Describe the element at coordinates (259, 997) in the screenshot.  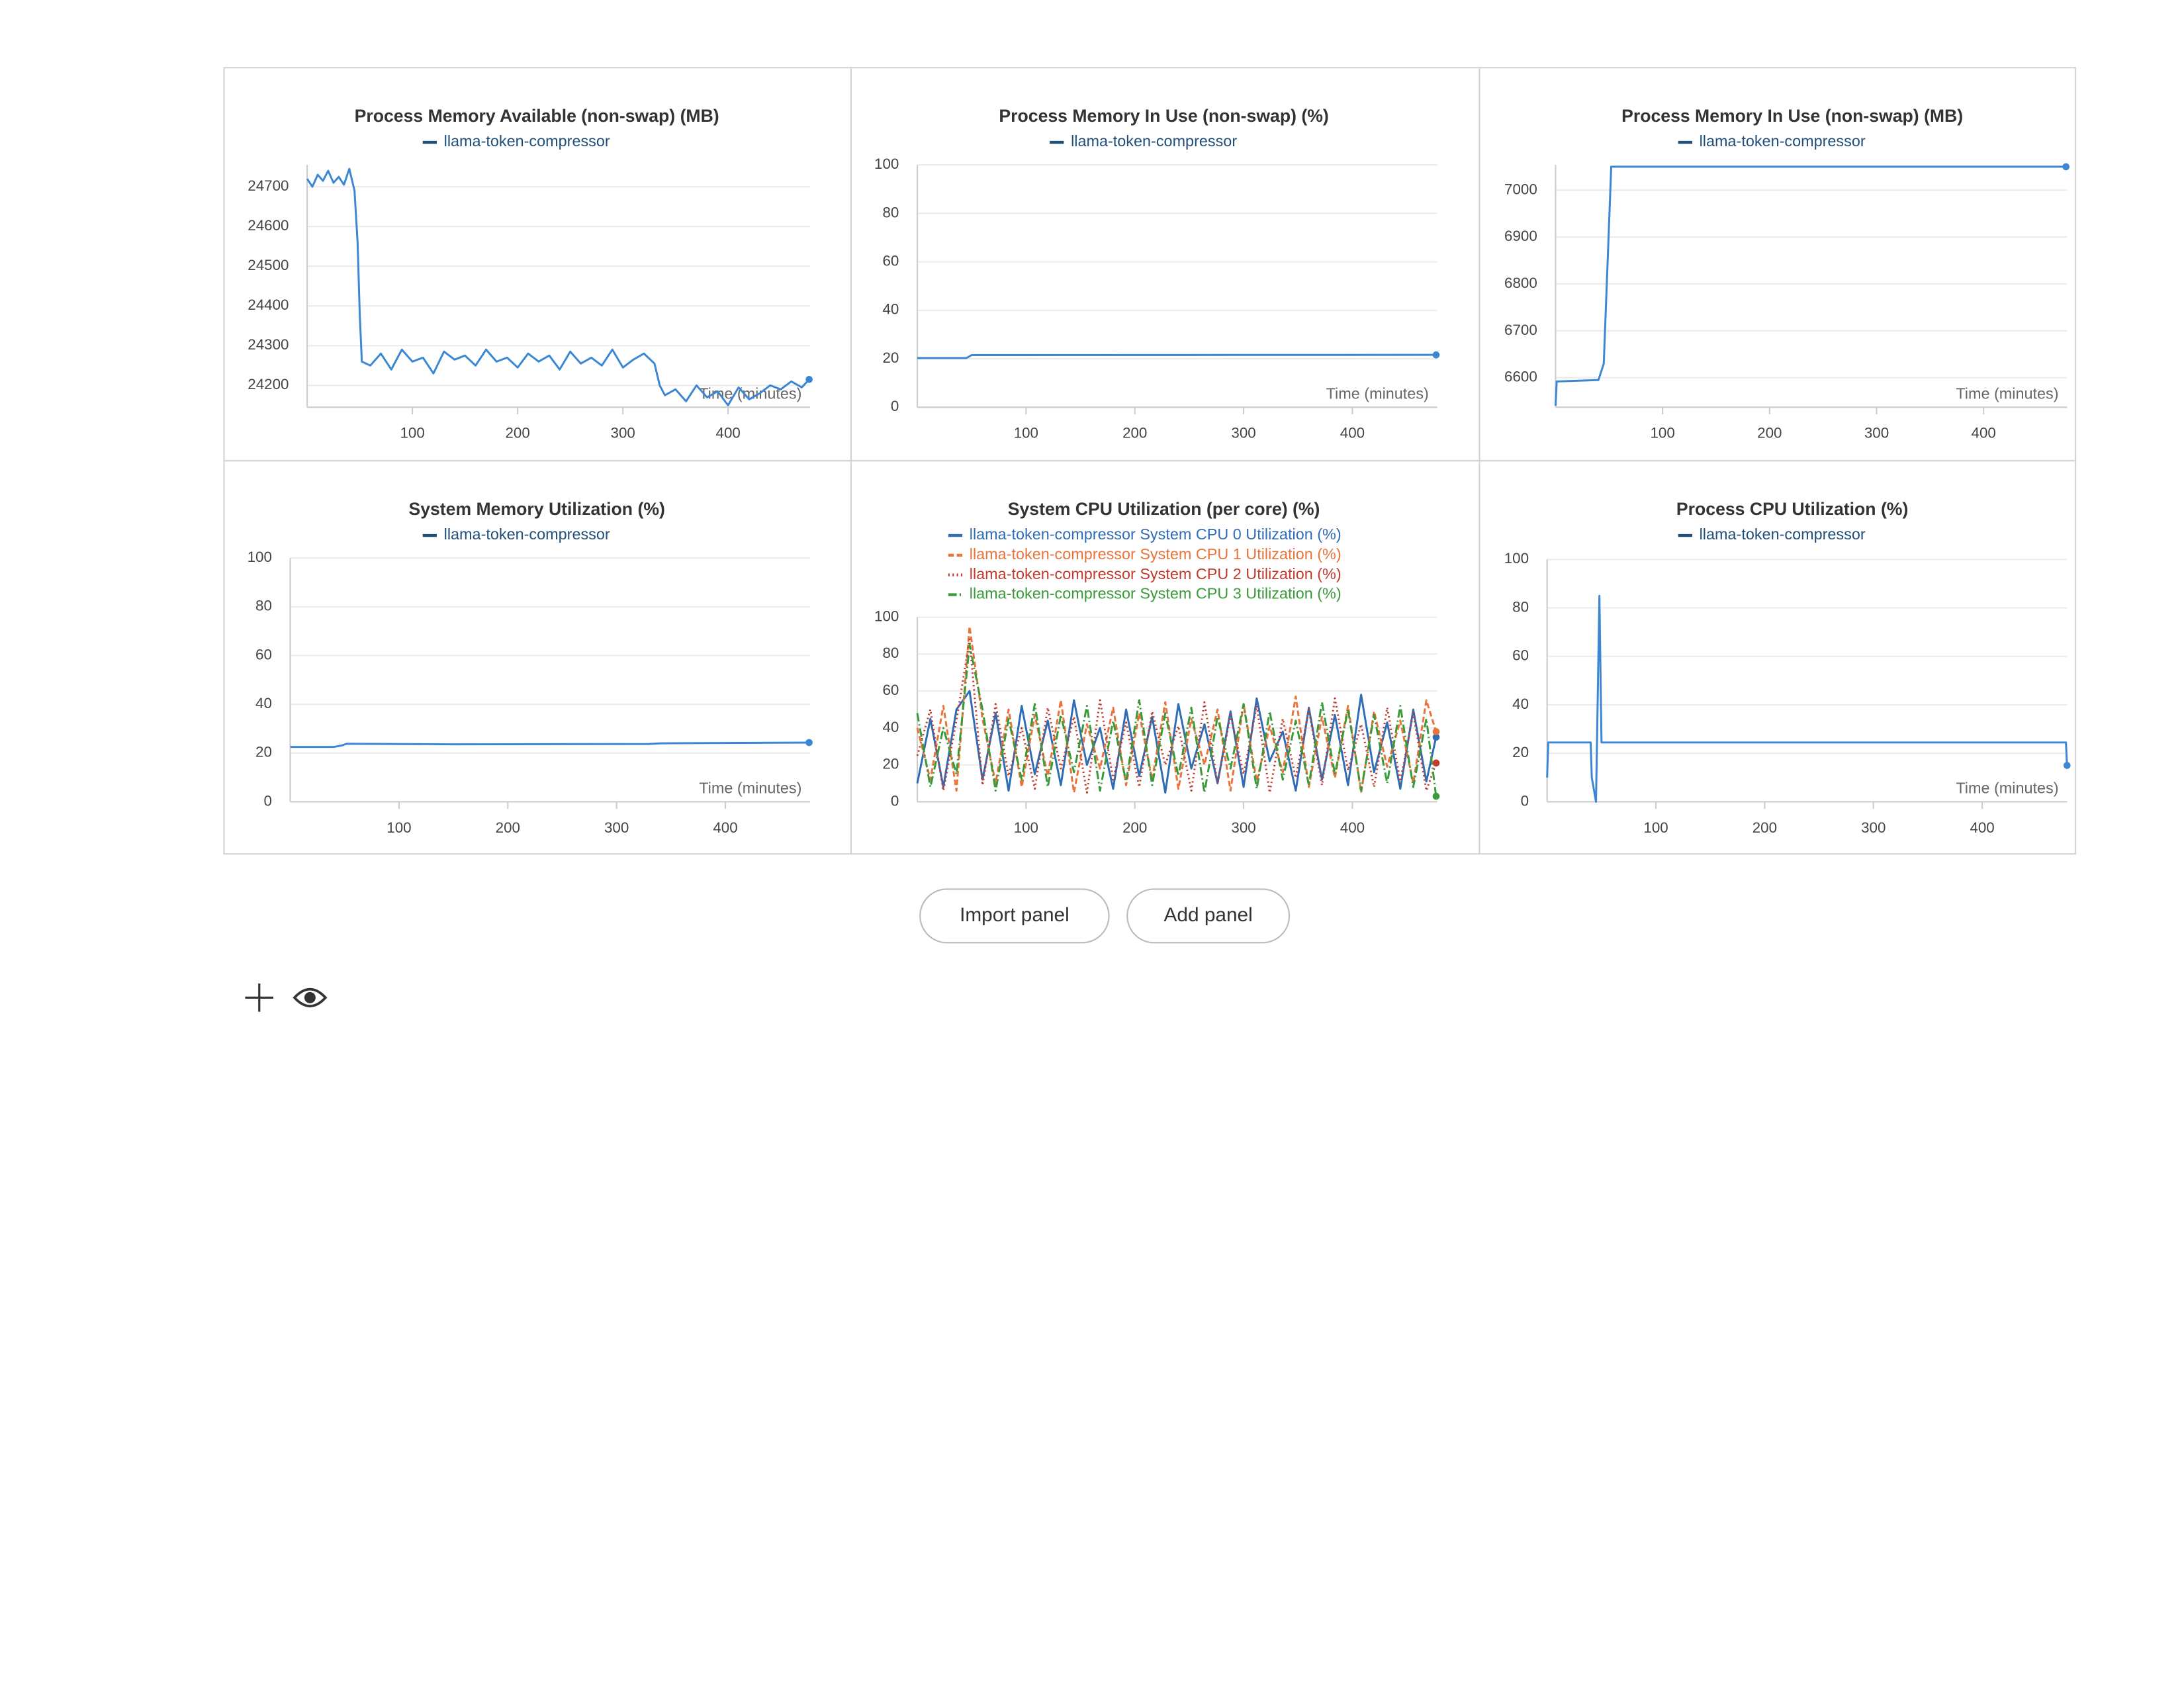
I see `add-icon` at that location.